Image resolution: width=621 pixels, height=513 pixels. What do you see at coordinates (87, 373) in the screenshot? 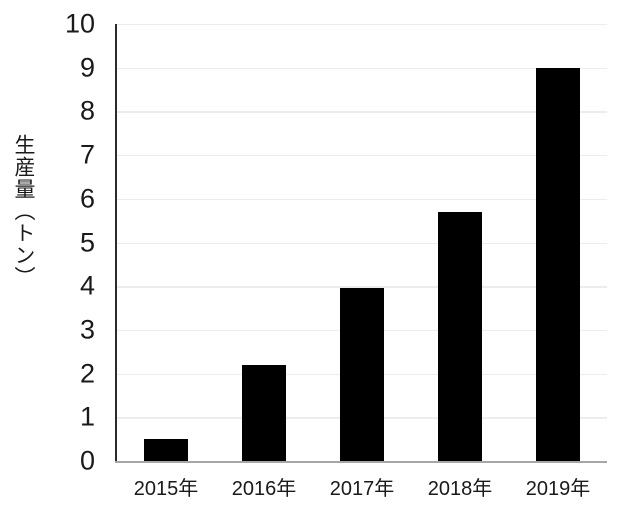
I see `y-tick-label-2: 2` at bounding box center [87, 373].